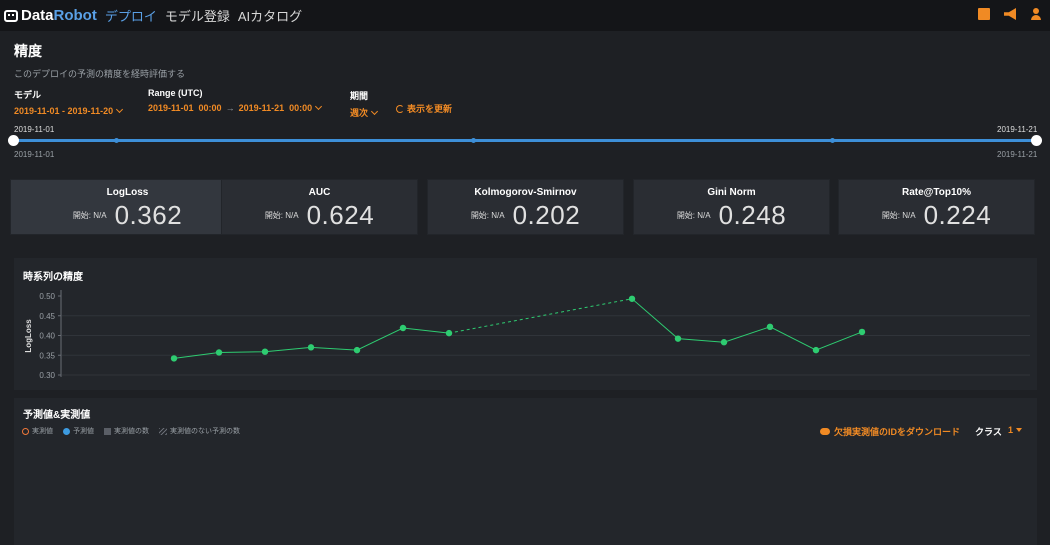 The image size is (1050, 545). I want to click on period-label: 期間, so click(359, 96).